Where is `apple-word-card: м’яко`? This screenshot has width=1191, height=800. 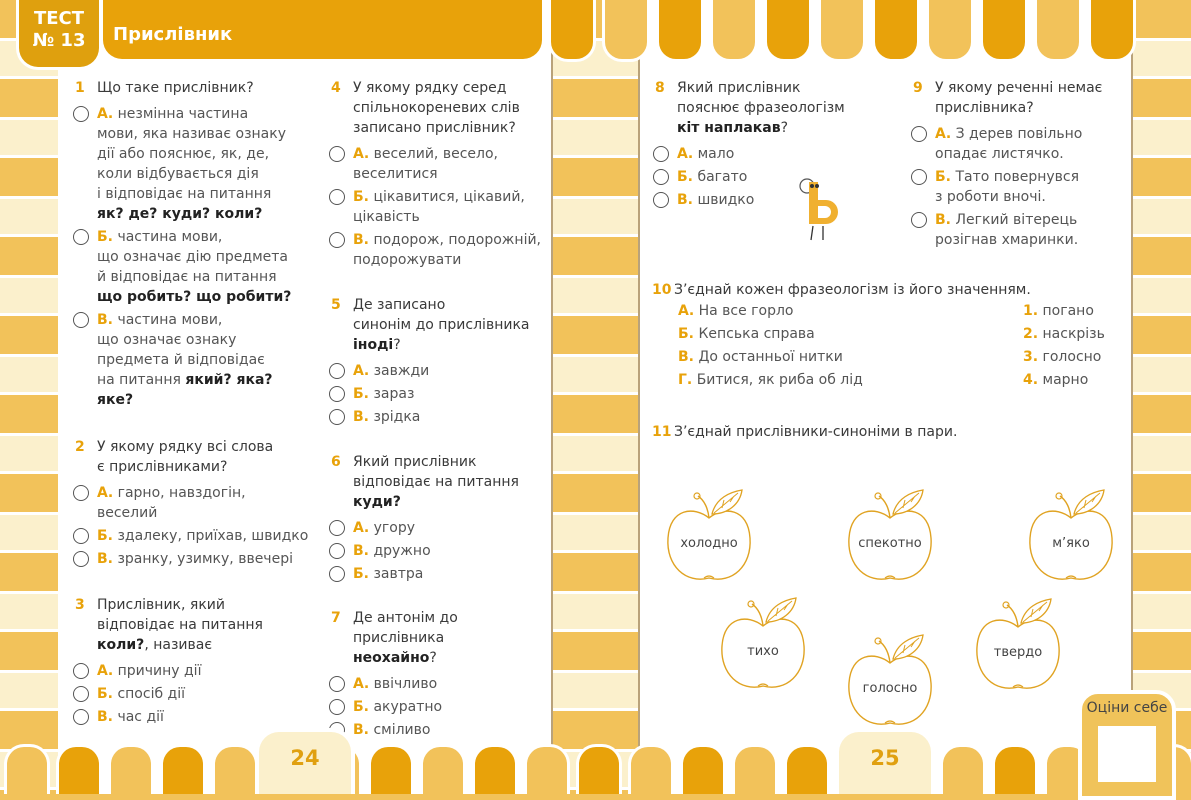
apple-word-card: м’яко is located at coordinates (1071, 536).